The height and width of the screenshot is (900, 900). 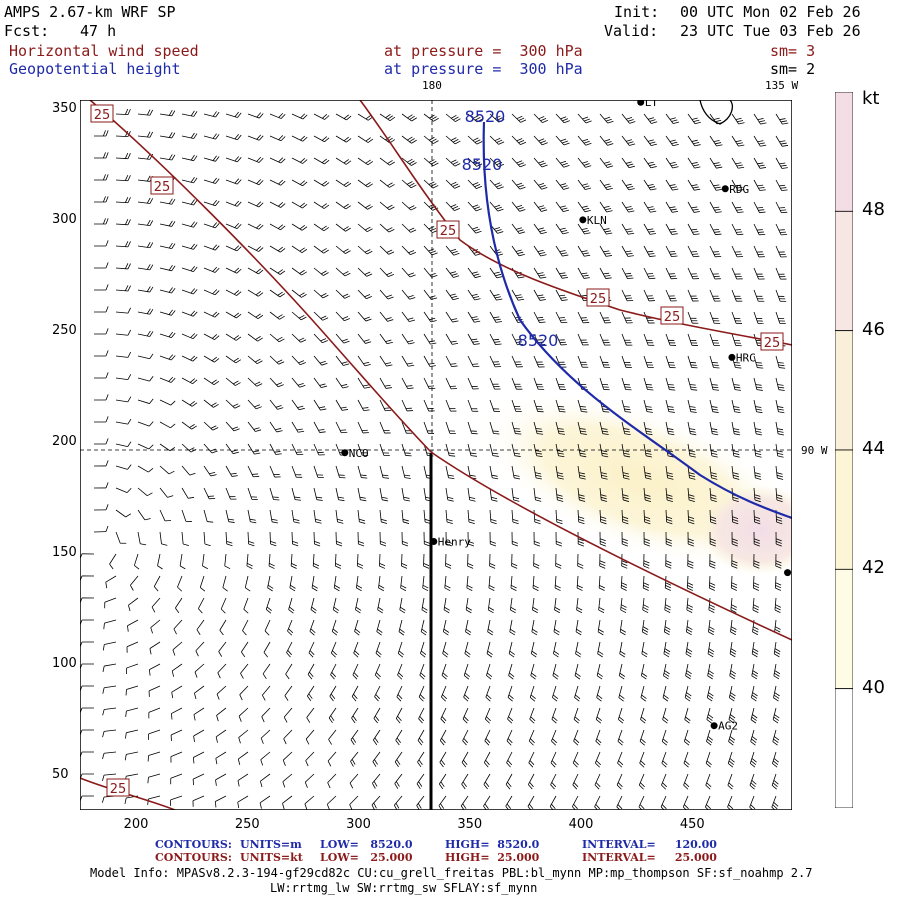 I want to click on colorbar-unit: kt, so click(x=871, y=98).